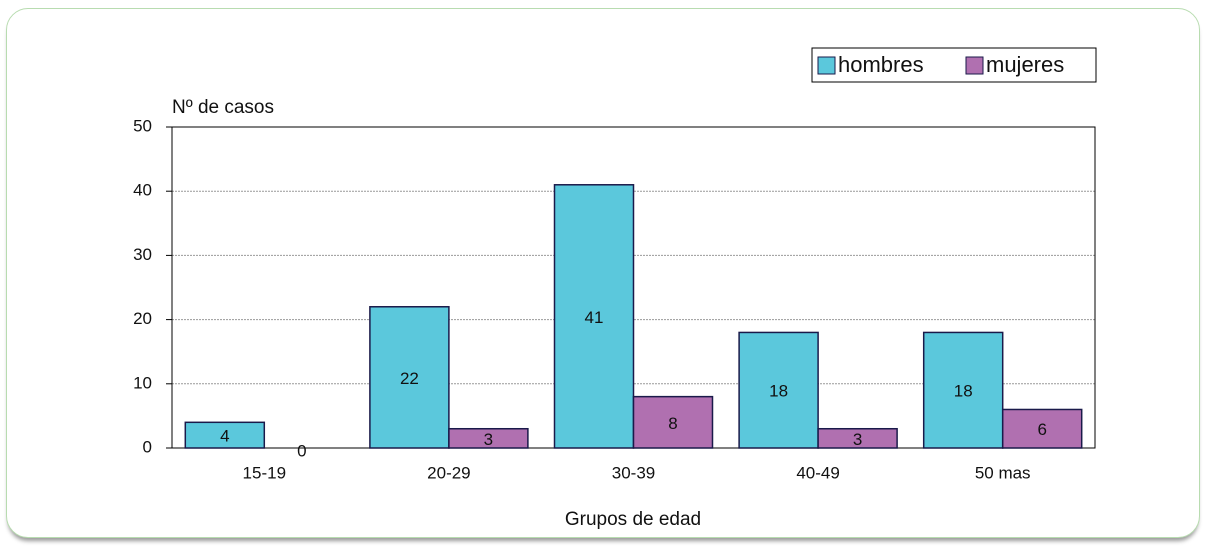 This screenshot has height=551, width=1208. Describe the element at coordinates (633, 519) in the screenshot. I see `x-axis-title: Grupos de edad` at that location.